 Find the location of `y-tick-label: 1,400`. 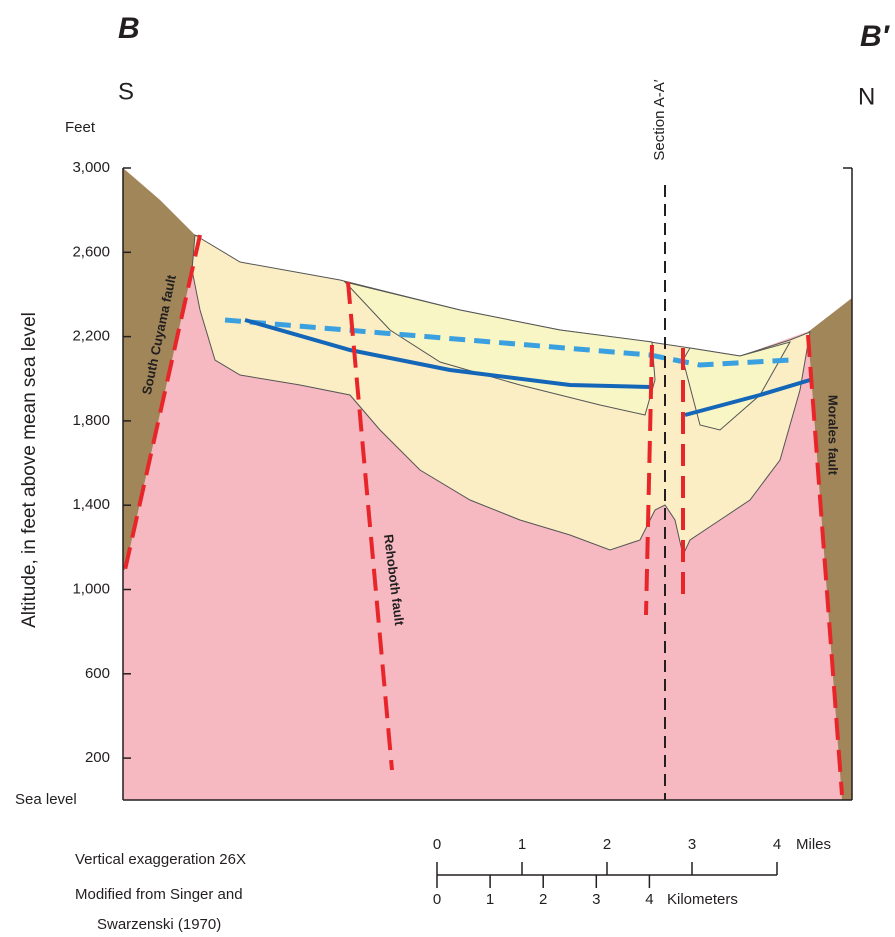

y-tick-label: 1,400 is located at coordinates (91, 504).